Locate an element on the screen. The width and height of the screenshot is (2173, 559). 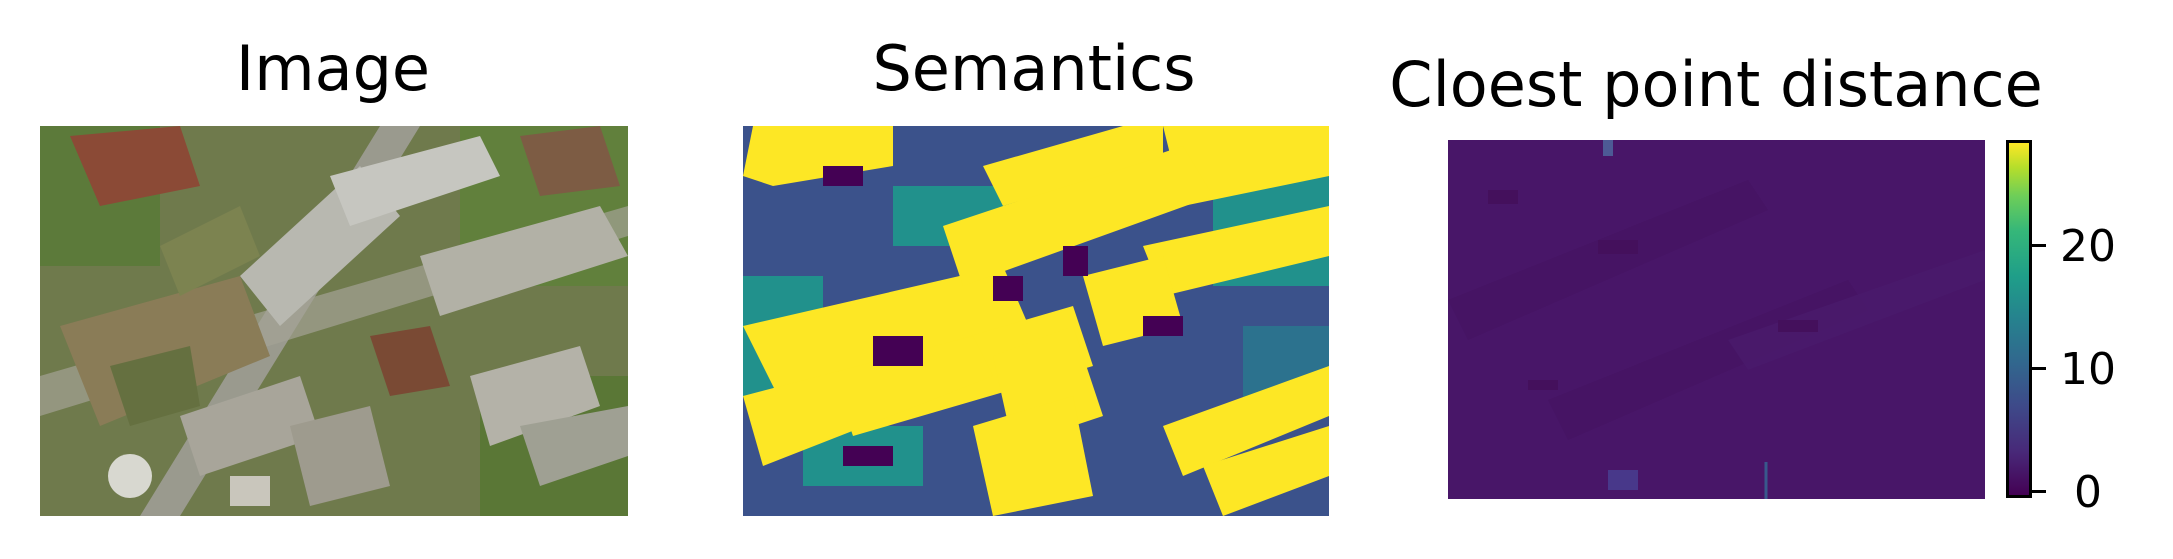
semantics-panel-title: Semantics is located at coordinates (1034, 68).